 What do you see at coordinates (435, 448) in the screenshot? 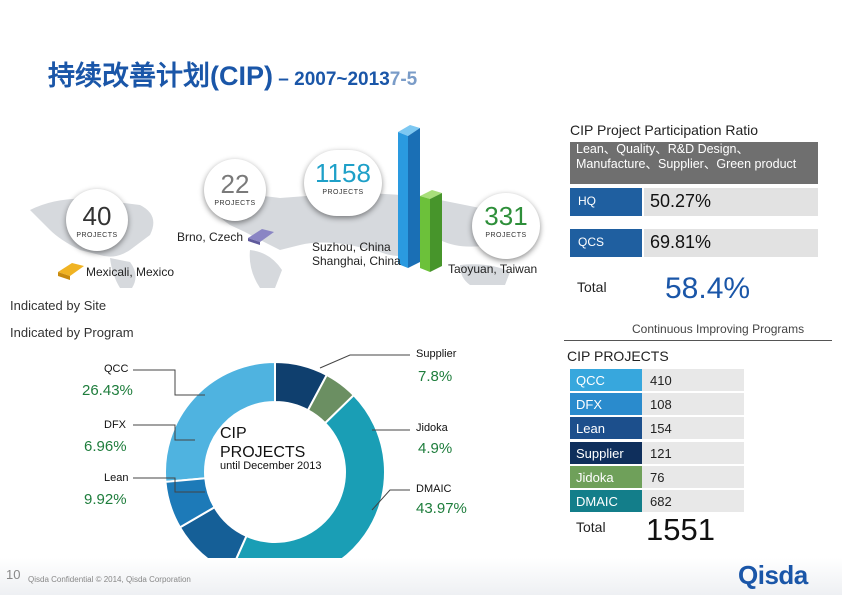
I see `program-pct-jidoka: 4.9%` at bounding box center [435, 448].